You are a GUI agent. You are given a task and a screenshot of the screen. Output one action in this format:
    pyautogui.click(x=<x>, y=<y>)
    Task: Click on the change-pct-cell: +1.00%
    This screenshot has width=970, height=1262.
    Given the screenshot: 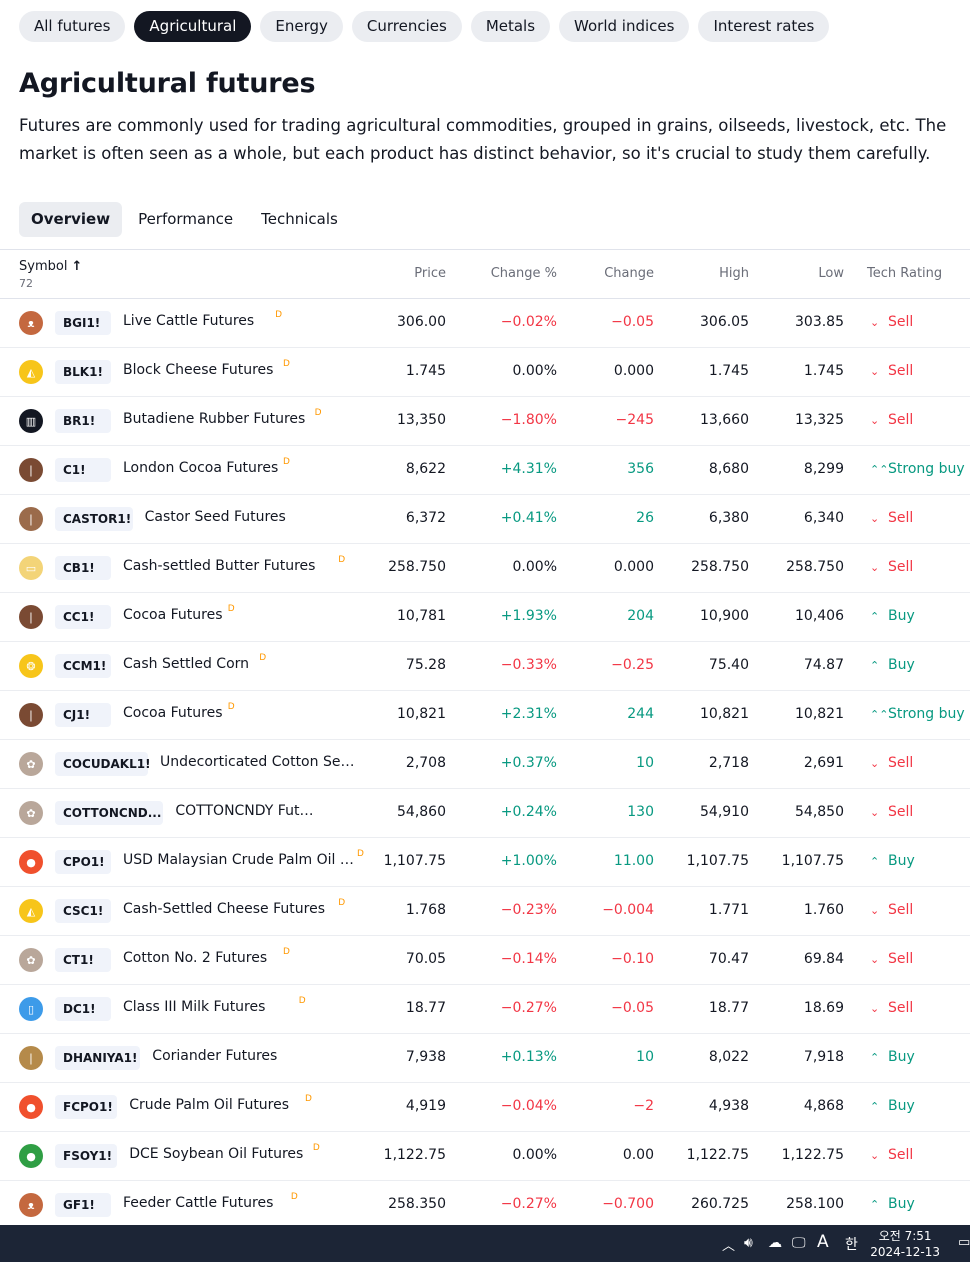 What is the action you would take?
    pyautogui.click(x=528, y=861)
    